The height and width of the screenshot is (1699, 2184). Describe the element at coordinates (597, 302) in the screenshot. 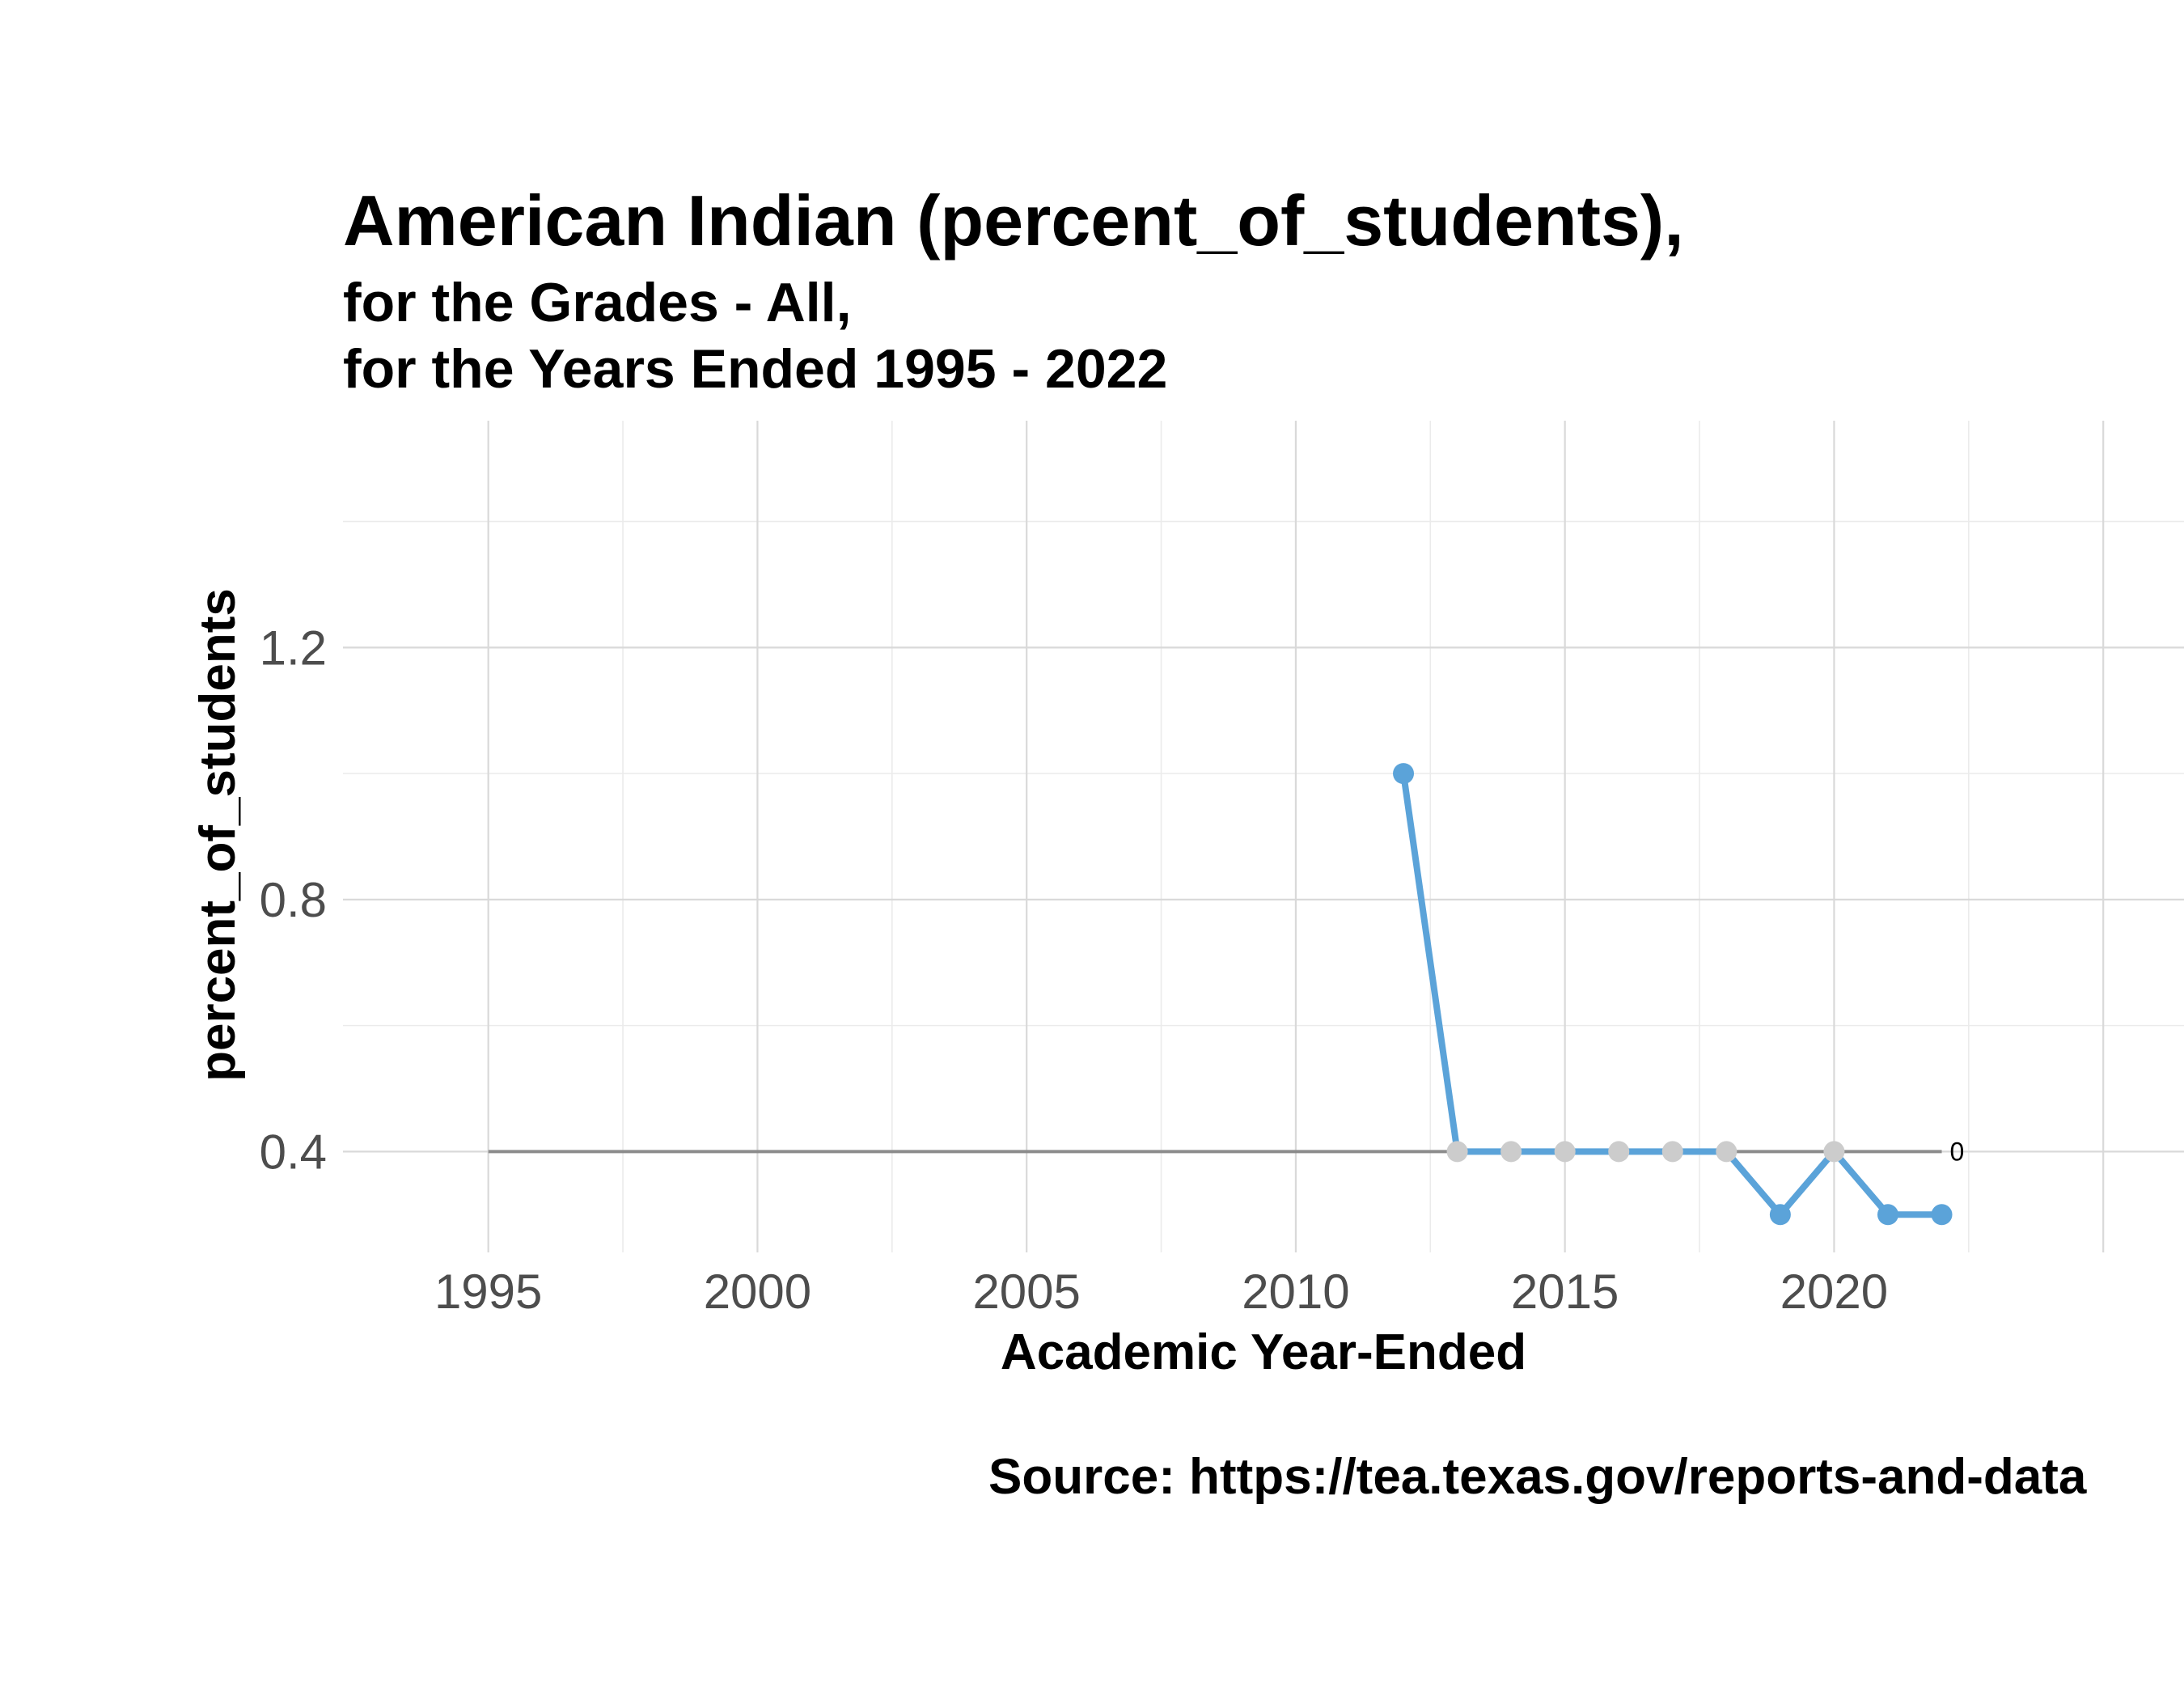

I see `chart-subtitle-grades: for the Grades - All,` at that location.